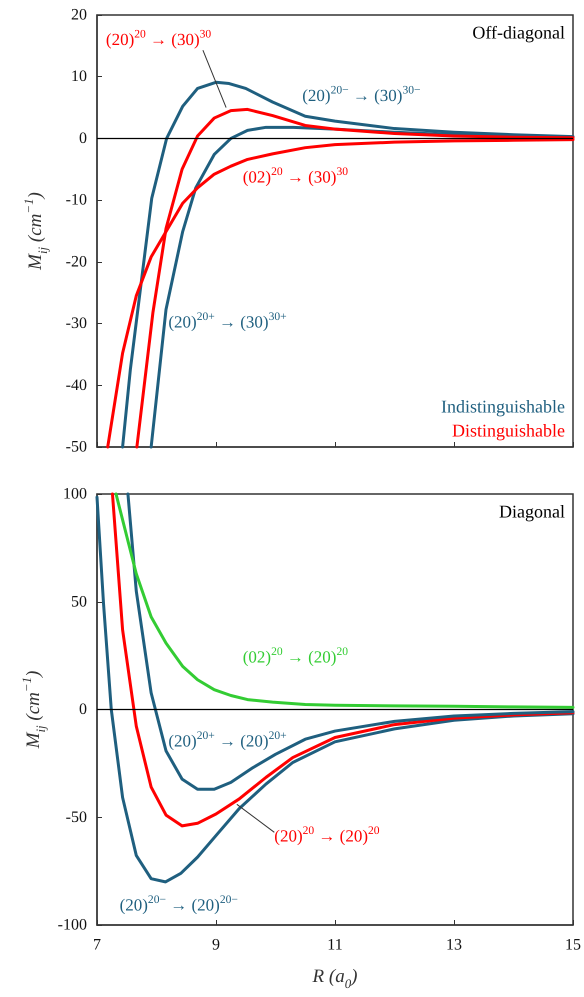 The height and width of the screenshot is (997, 584). Describe the element at coordinates (335, 945) in the screenshot. I see `x-tick-label: 11` at that location.